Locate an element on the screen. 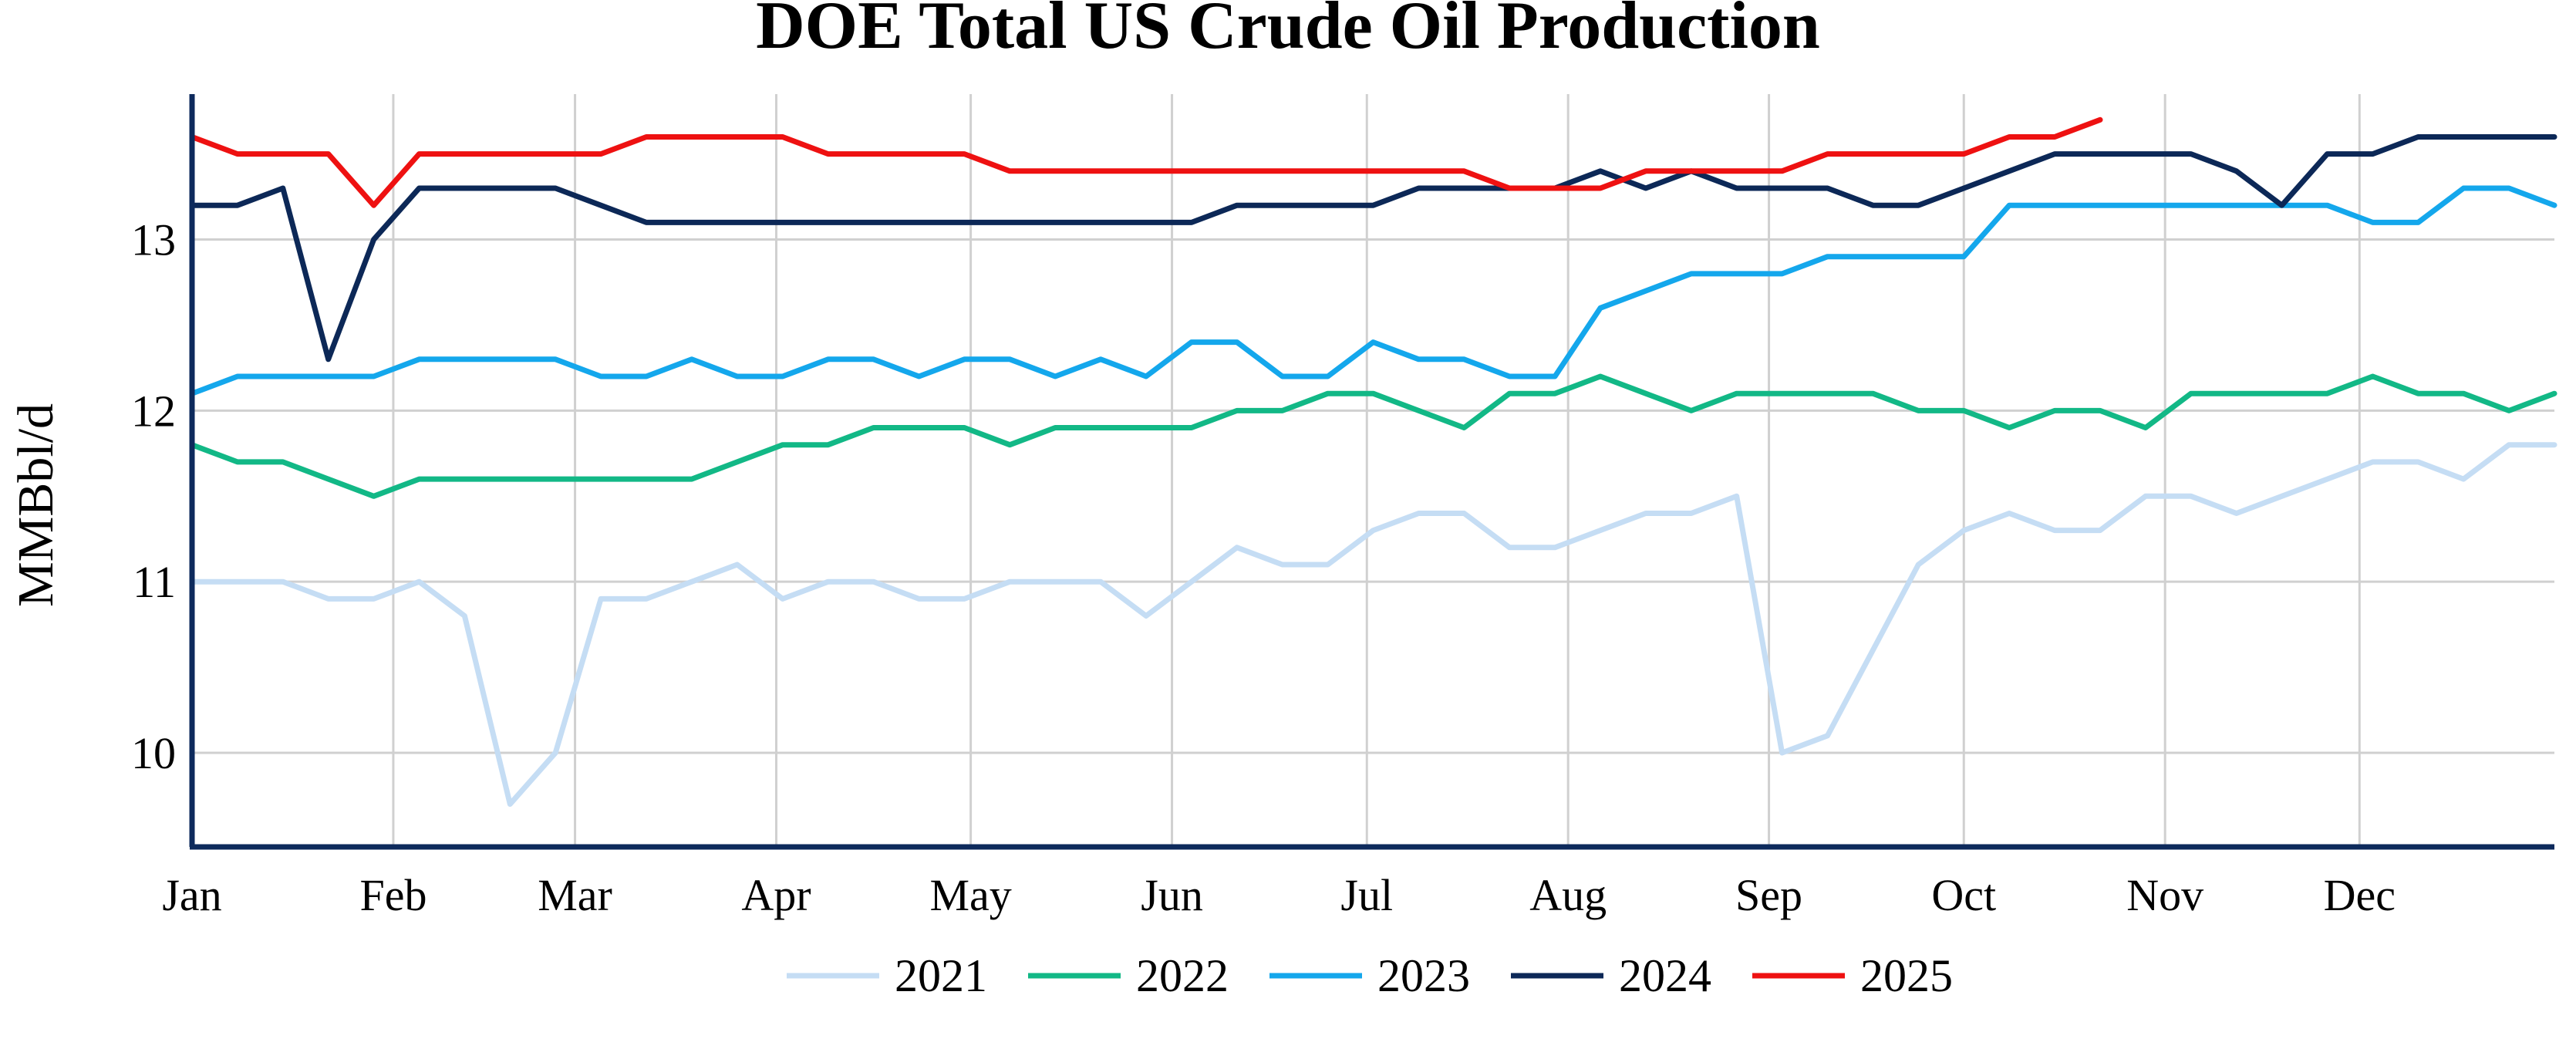  legend-label-2022: 2022 is located at coordinates (1182, 975).